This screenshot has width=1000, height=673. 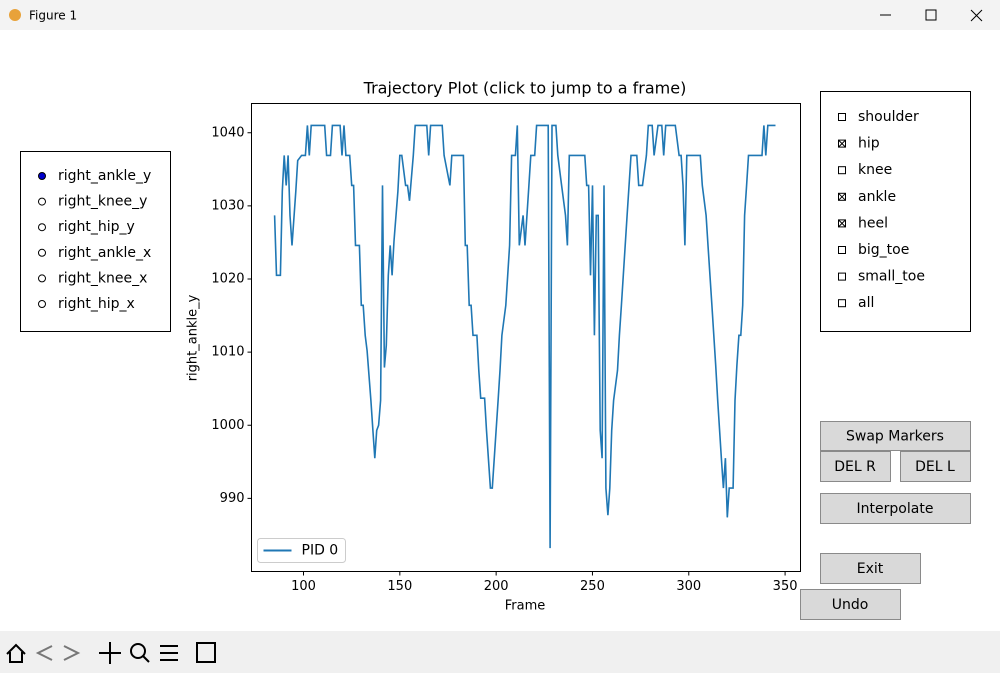 What do you see at coordinates (96, 227) in the screenshot?
I see `radio-label: right_hip_y` at bounding box center [96, 227].